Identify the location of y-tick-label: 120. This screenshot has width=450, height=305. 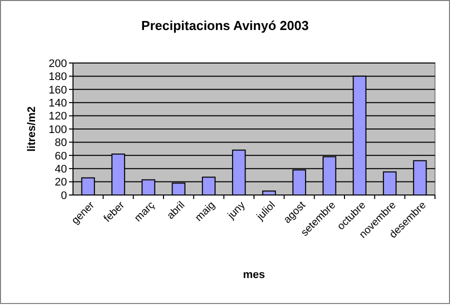
(57, 116).